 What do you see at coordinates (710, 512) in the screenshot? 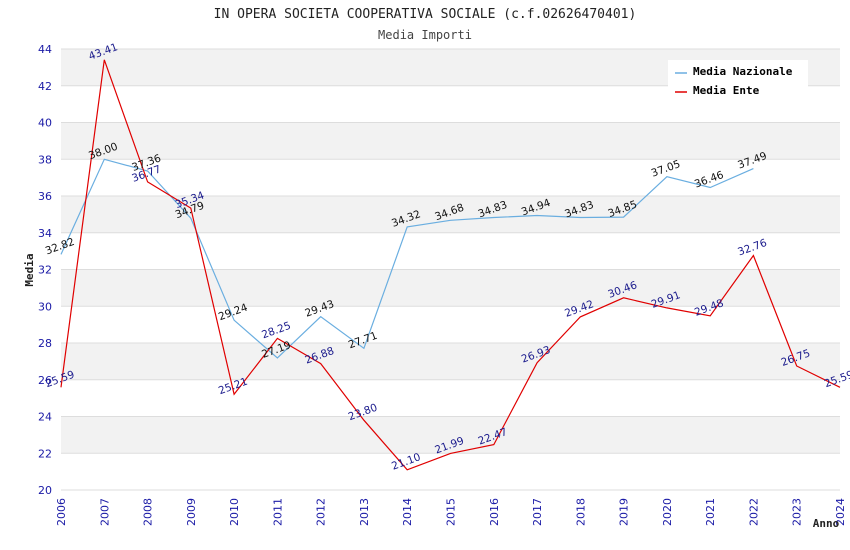
I see `x-tick-label: 2021` at bounding box center [710, 512].